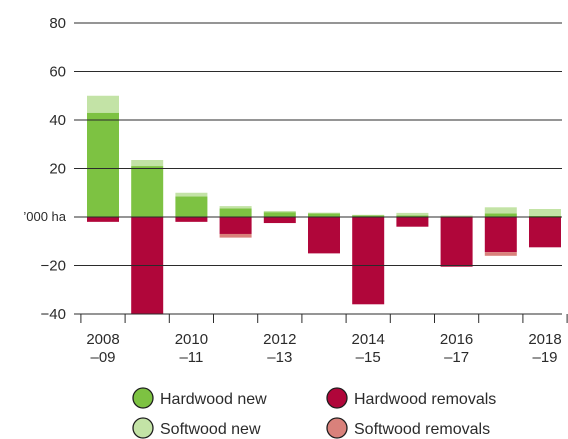 This screenshot has width=568, height=439. Describe the element at coordinates (57, 23) in the screenshot. I see `y-tick-label: 80` at that location.